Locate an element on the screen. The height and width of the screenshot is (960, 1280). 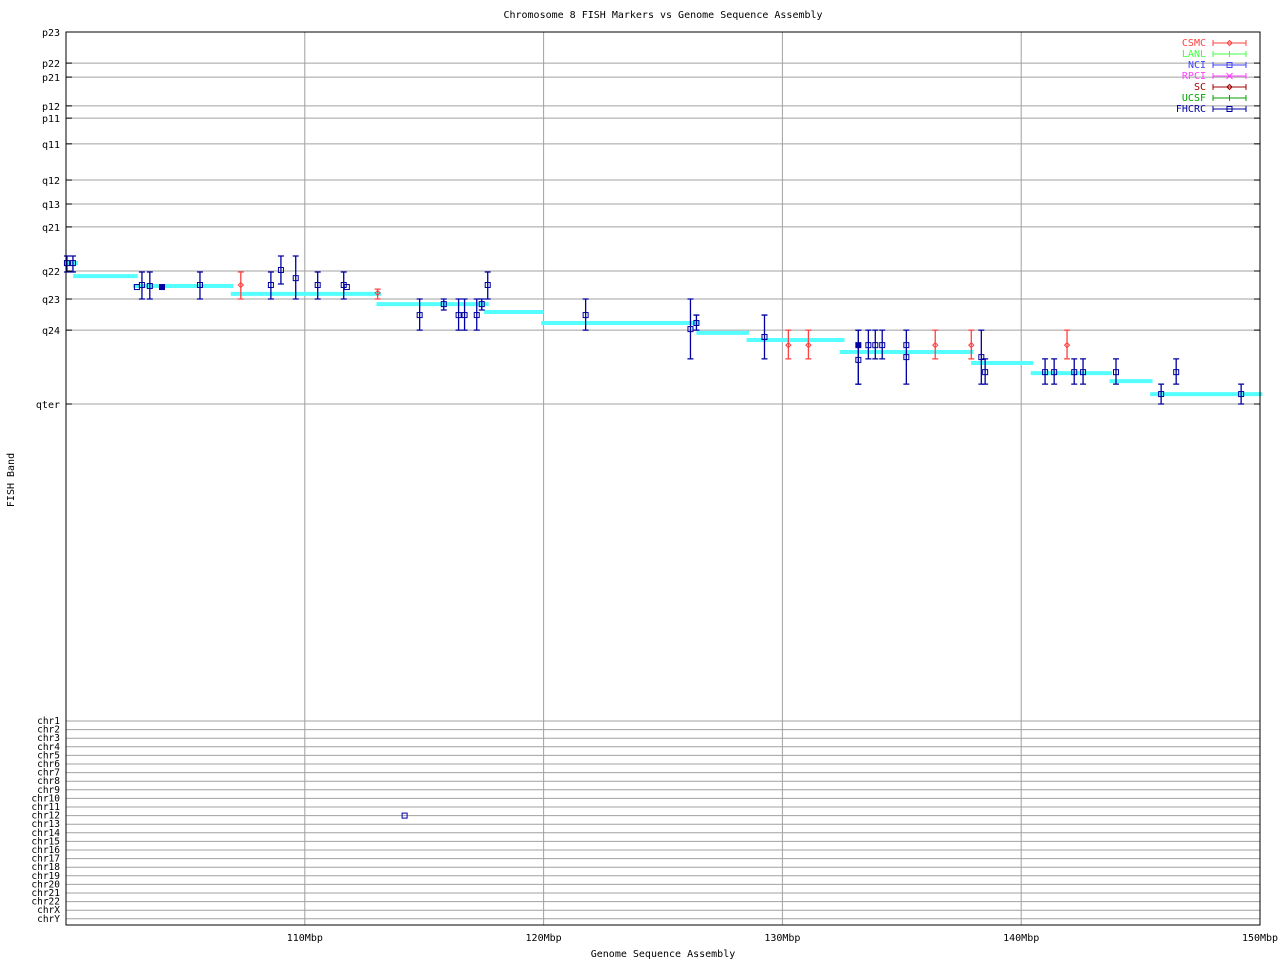
chr-tick-label: chr7 is located at coordinates (48, 773).